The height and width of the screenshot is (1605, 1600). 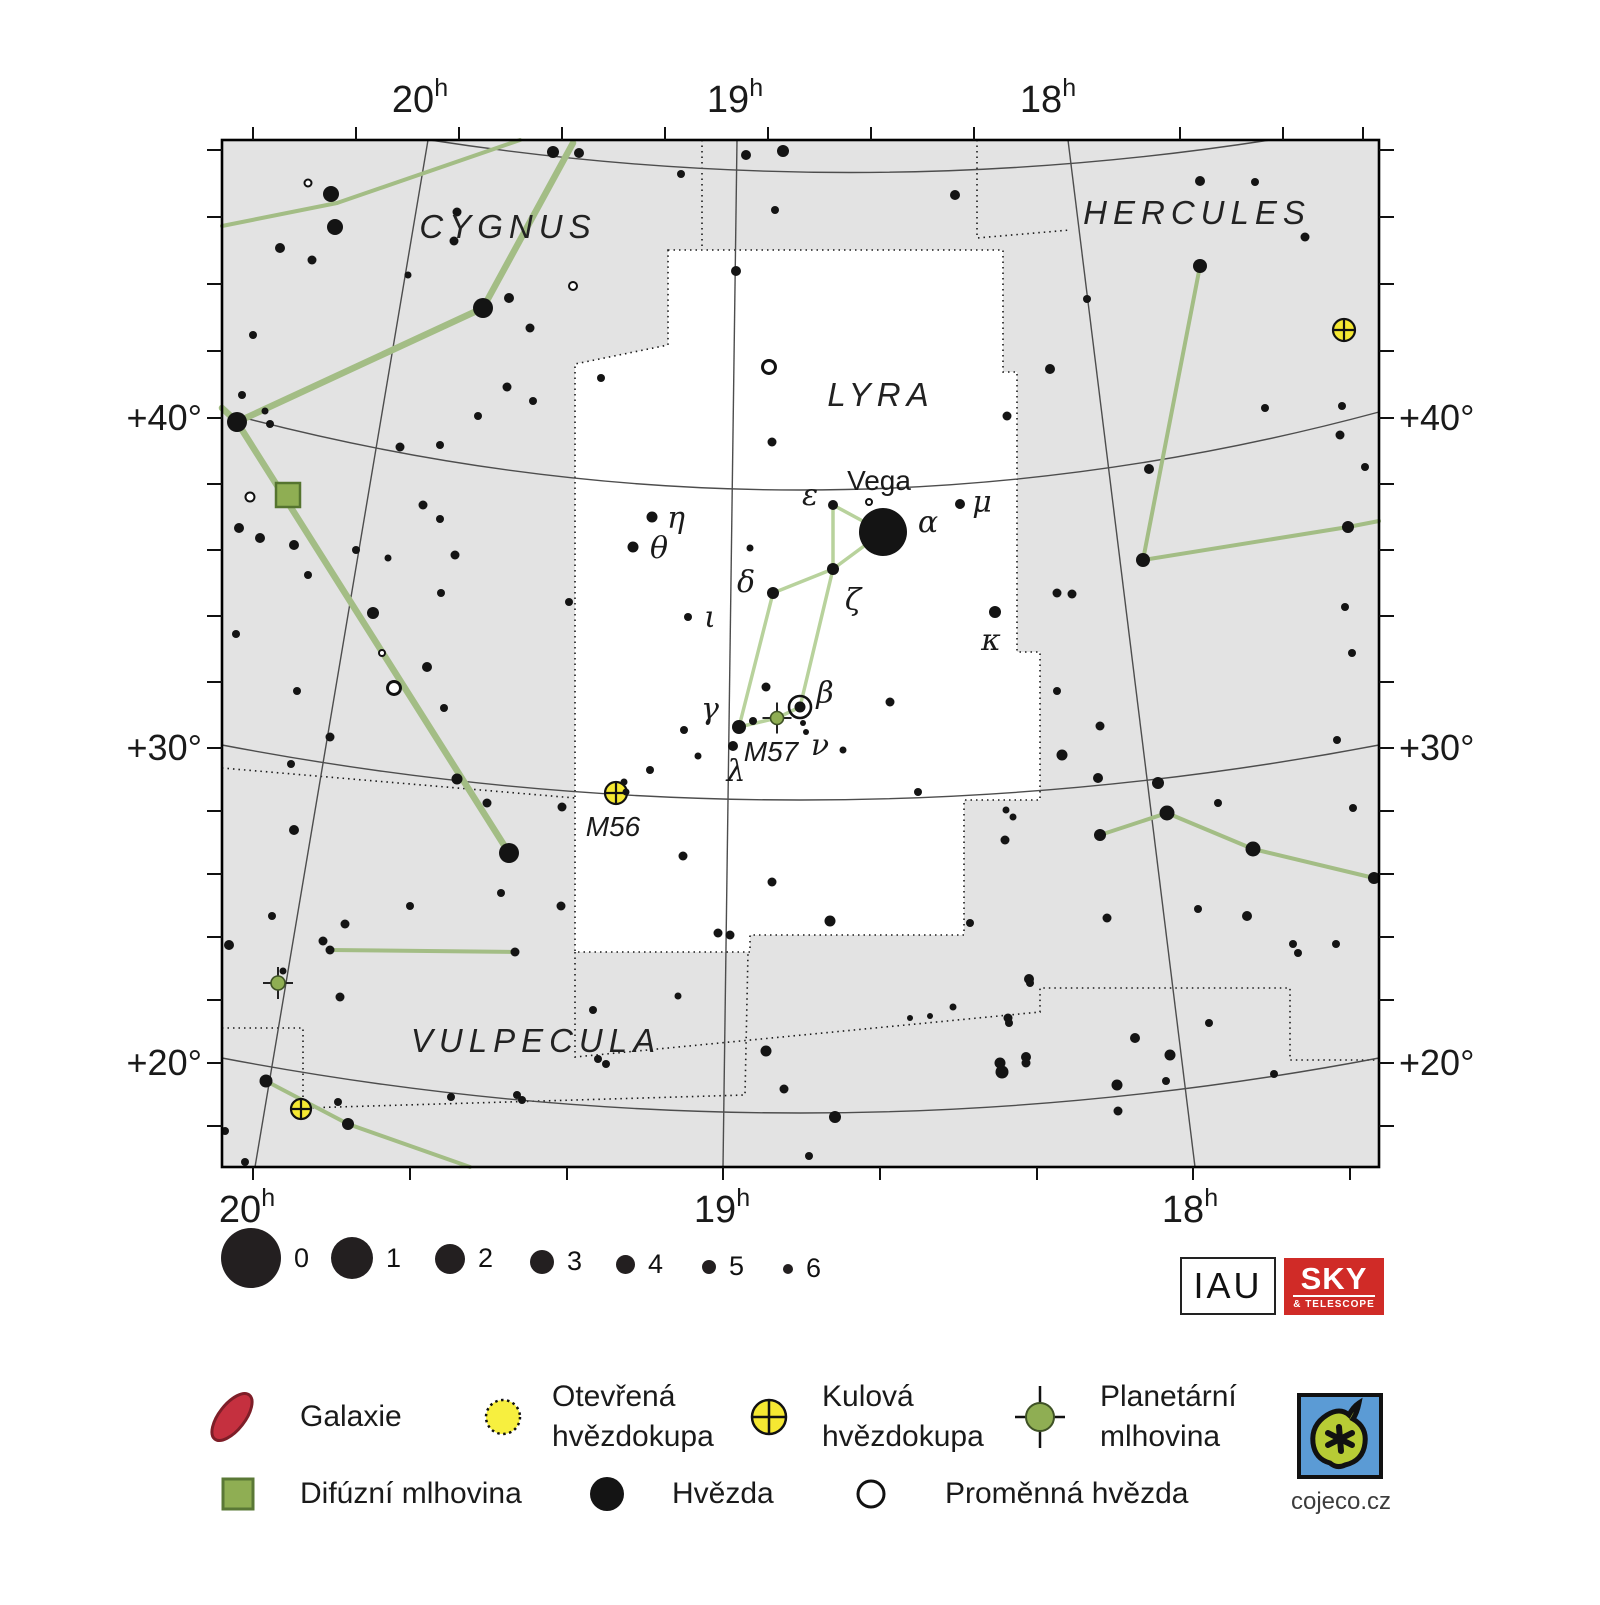 I want to click on star-designation: α, so click(x=928, y=522).